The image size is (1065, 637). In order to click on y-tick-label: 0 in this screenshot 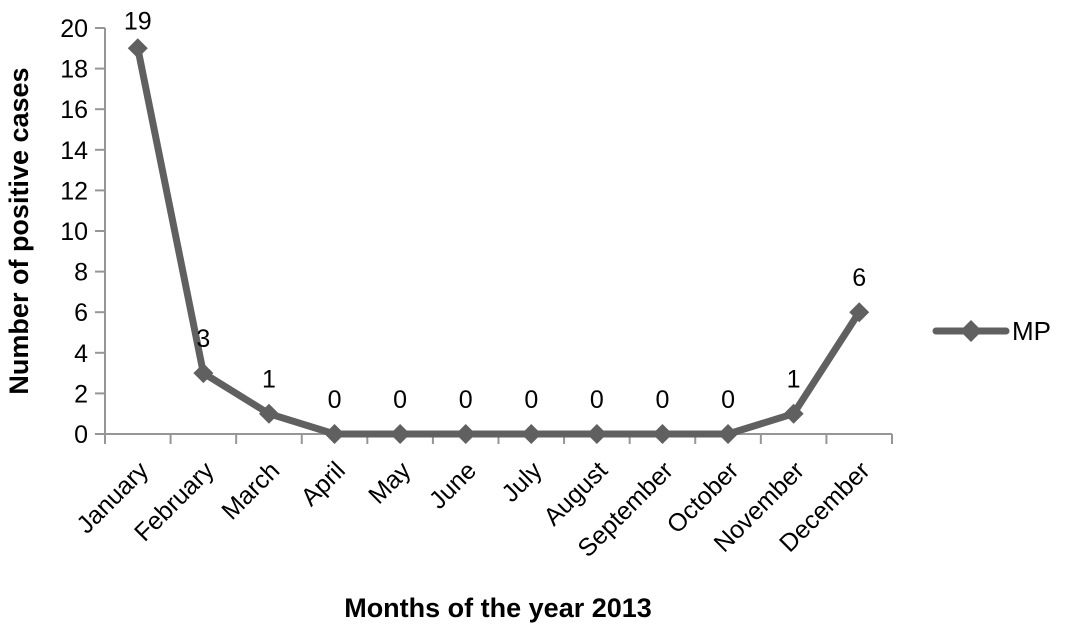, I will do `click(81, 435)`.